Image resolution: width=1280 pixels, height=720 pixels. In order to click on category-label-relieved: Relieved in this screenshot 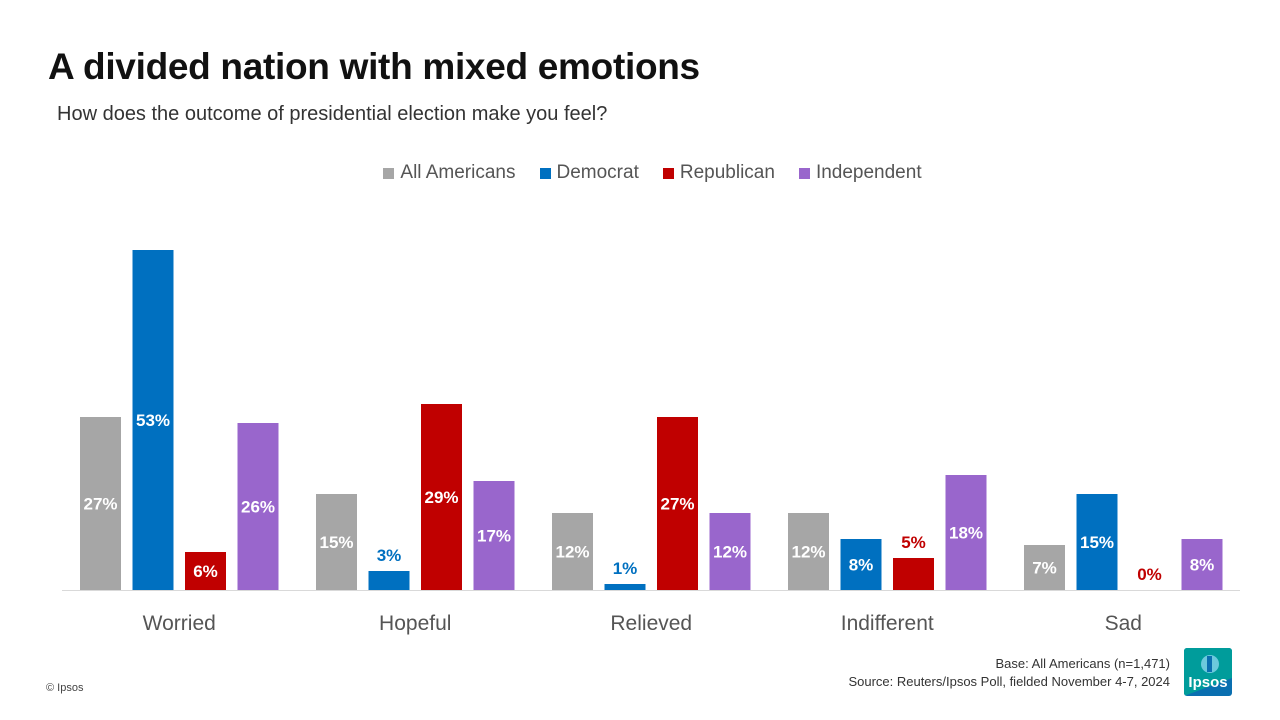, I will do `click(651, 623)`.